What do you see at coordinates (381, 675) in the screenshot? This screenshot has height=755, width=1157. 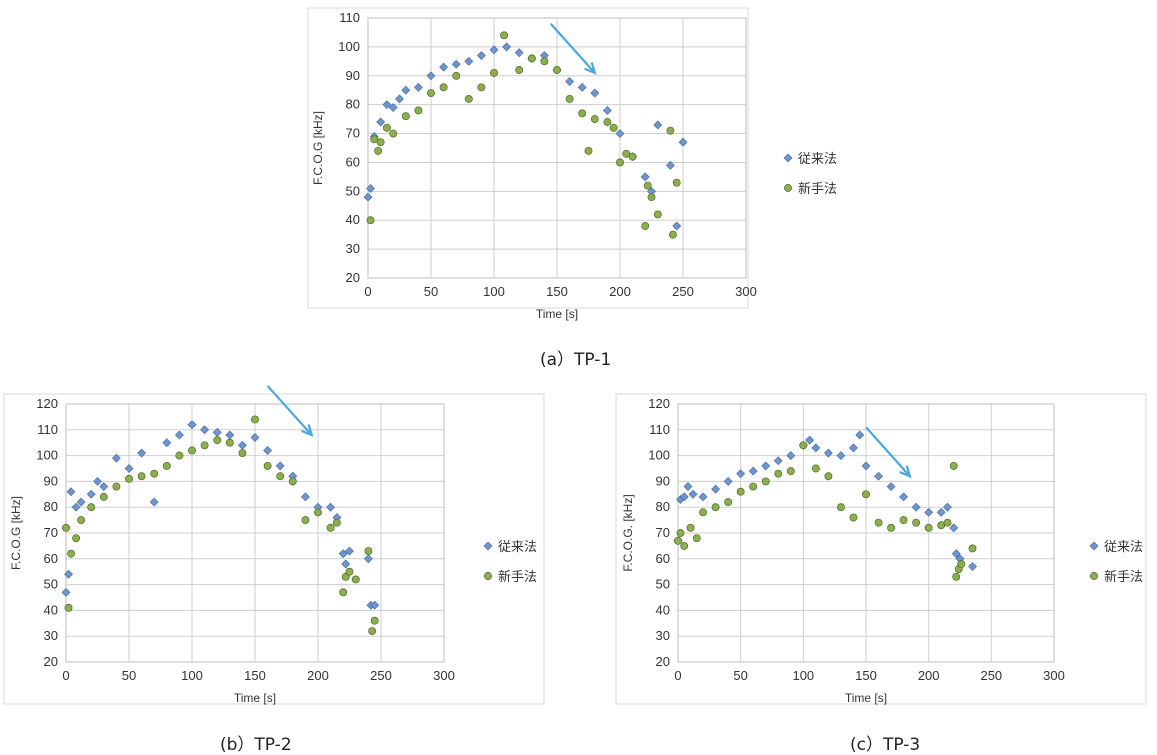 I see `x-tick-label: 250` at bounding box center [381, 675].